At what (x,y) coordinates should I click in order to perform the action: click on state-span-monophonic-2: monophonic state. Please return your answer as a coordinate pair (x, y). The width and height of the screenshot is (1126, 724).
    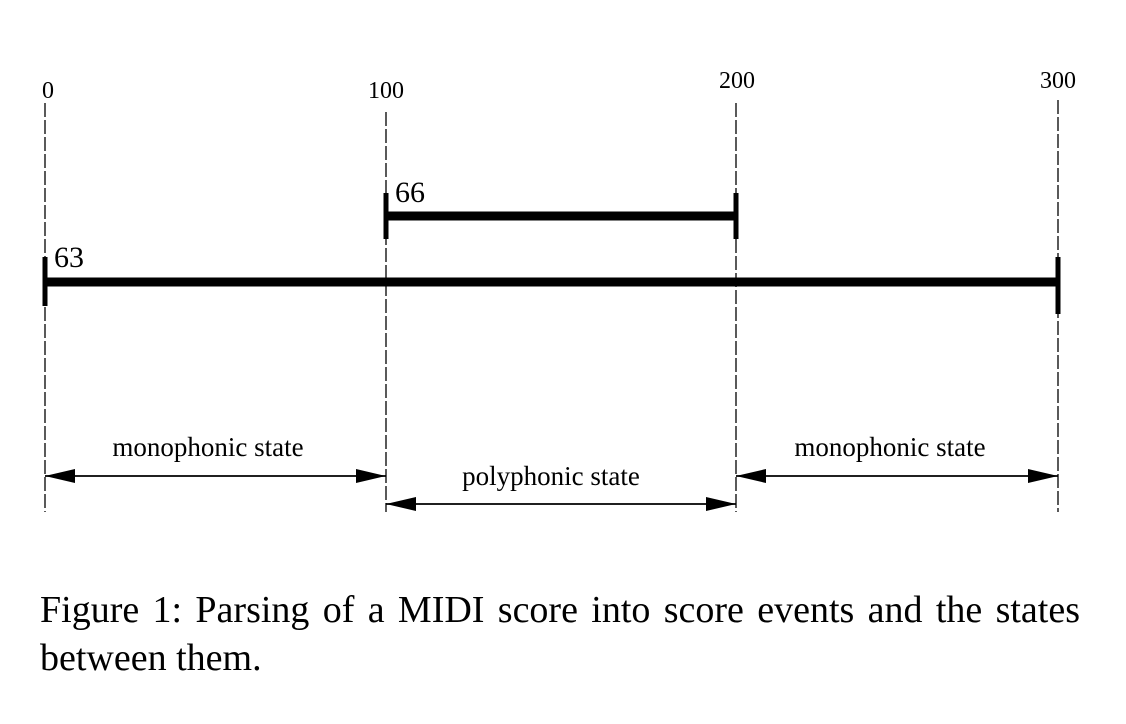
    Looking at the image, I should click on (897, 457).